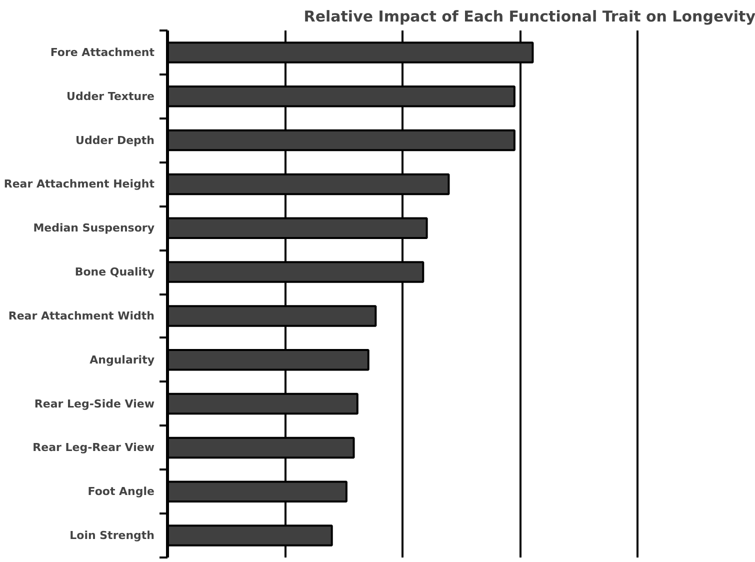  What do you see at coordinates (94, 228) in the screenshot?
I see `y-tick-label: Median Suspensory` at bounding box center [94, 228].